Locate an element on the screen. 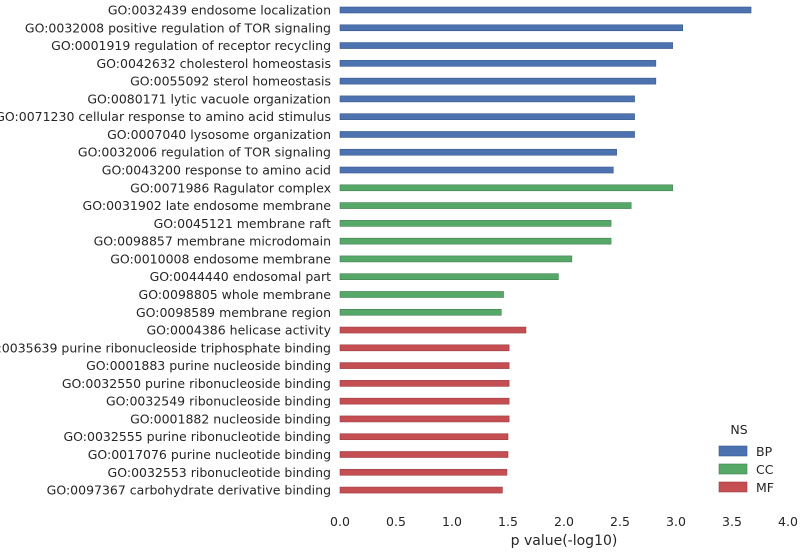  legend-title: NS is located at coordinates (738, 429).